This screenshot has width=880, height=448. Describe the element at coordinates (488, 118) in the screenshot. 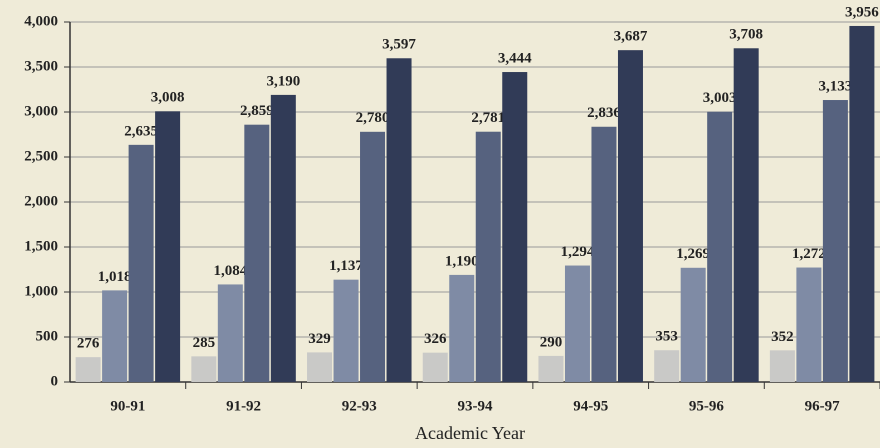

I see `data-label: 2,781` at that location.